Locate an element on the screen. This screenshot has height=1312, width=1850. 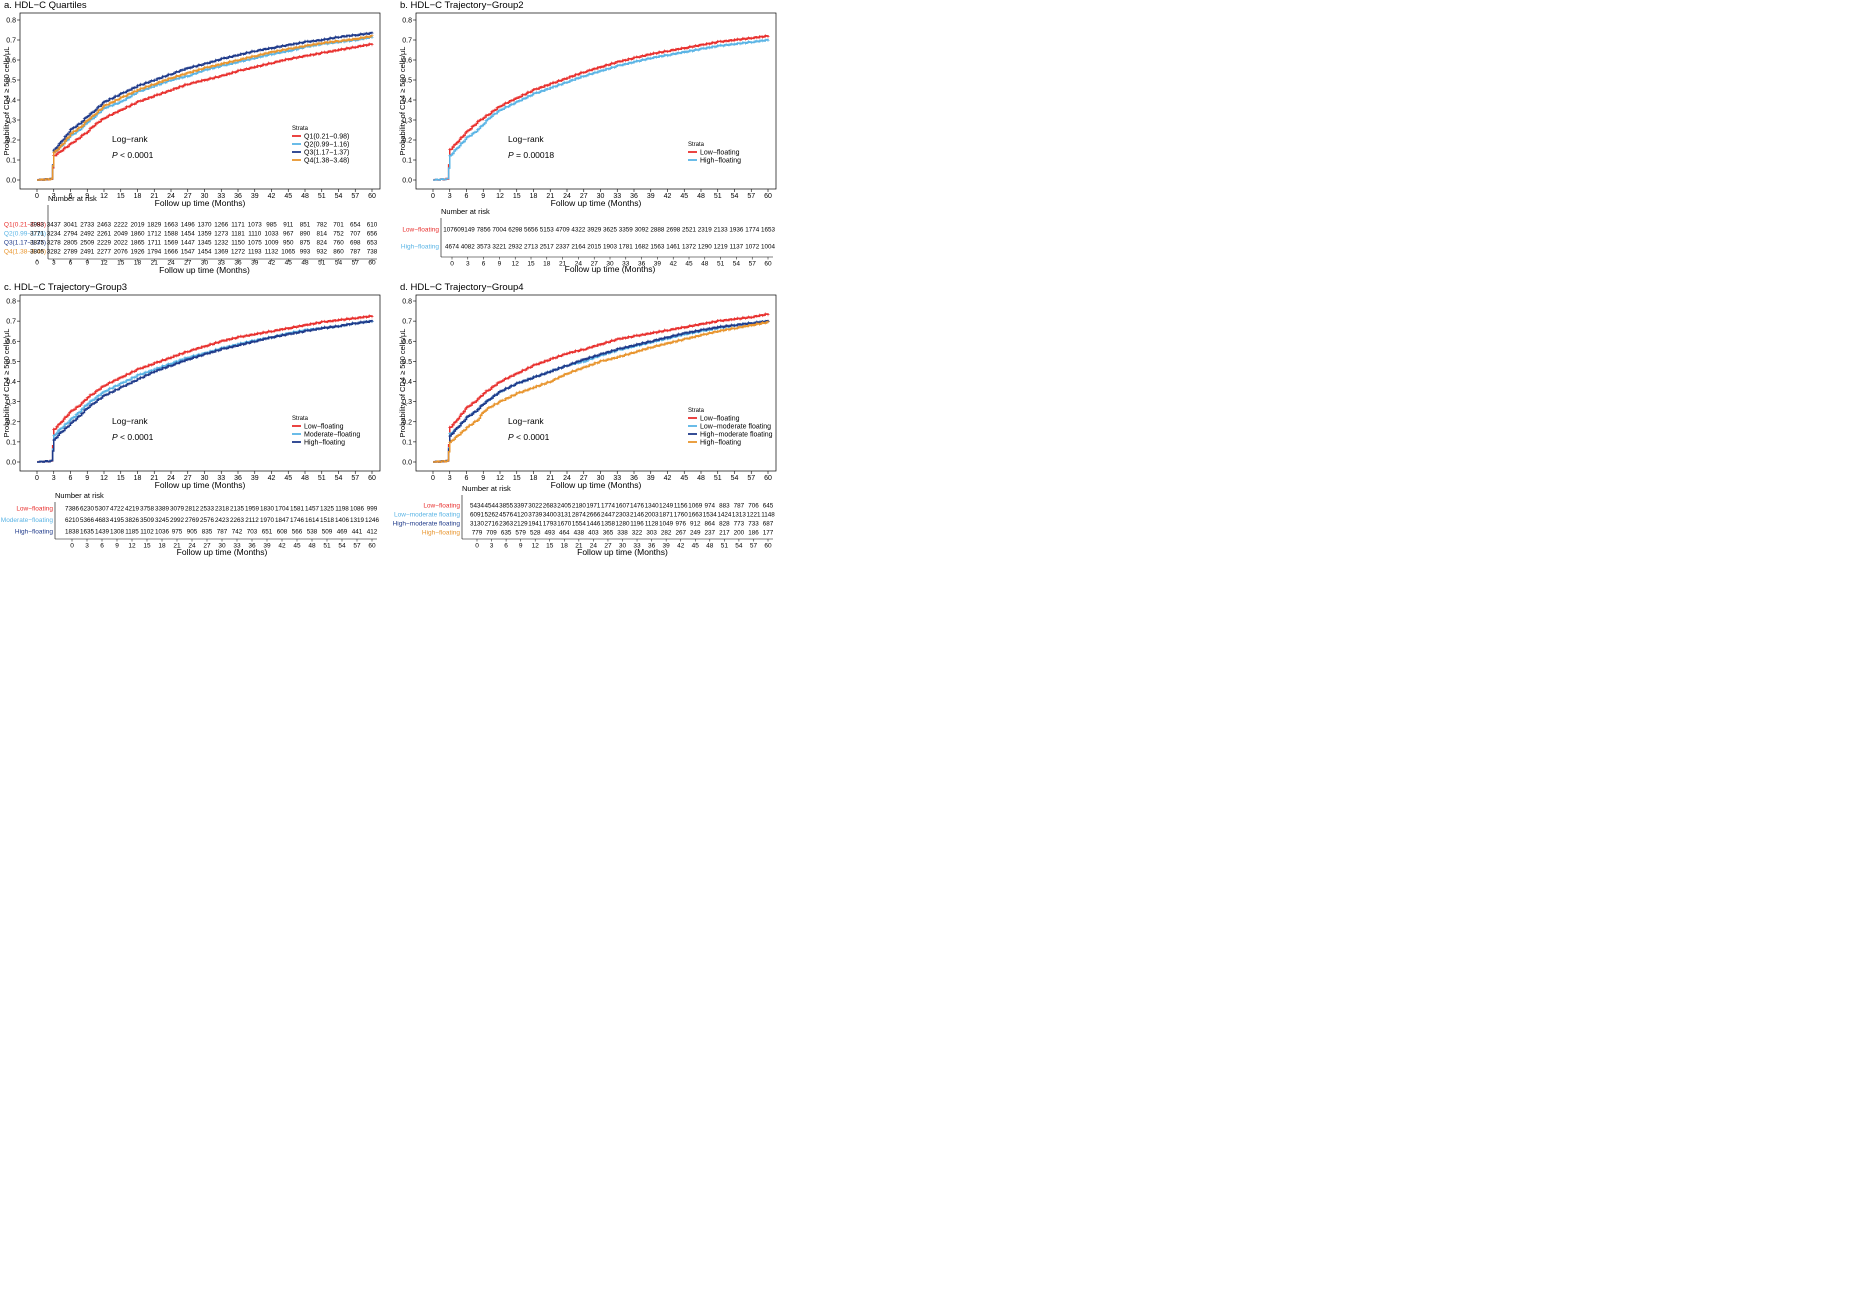
risk-value: 1614 is located at coordinates (312, 520).